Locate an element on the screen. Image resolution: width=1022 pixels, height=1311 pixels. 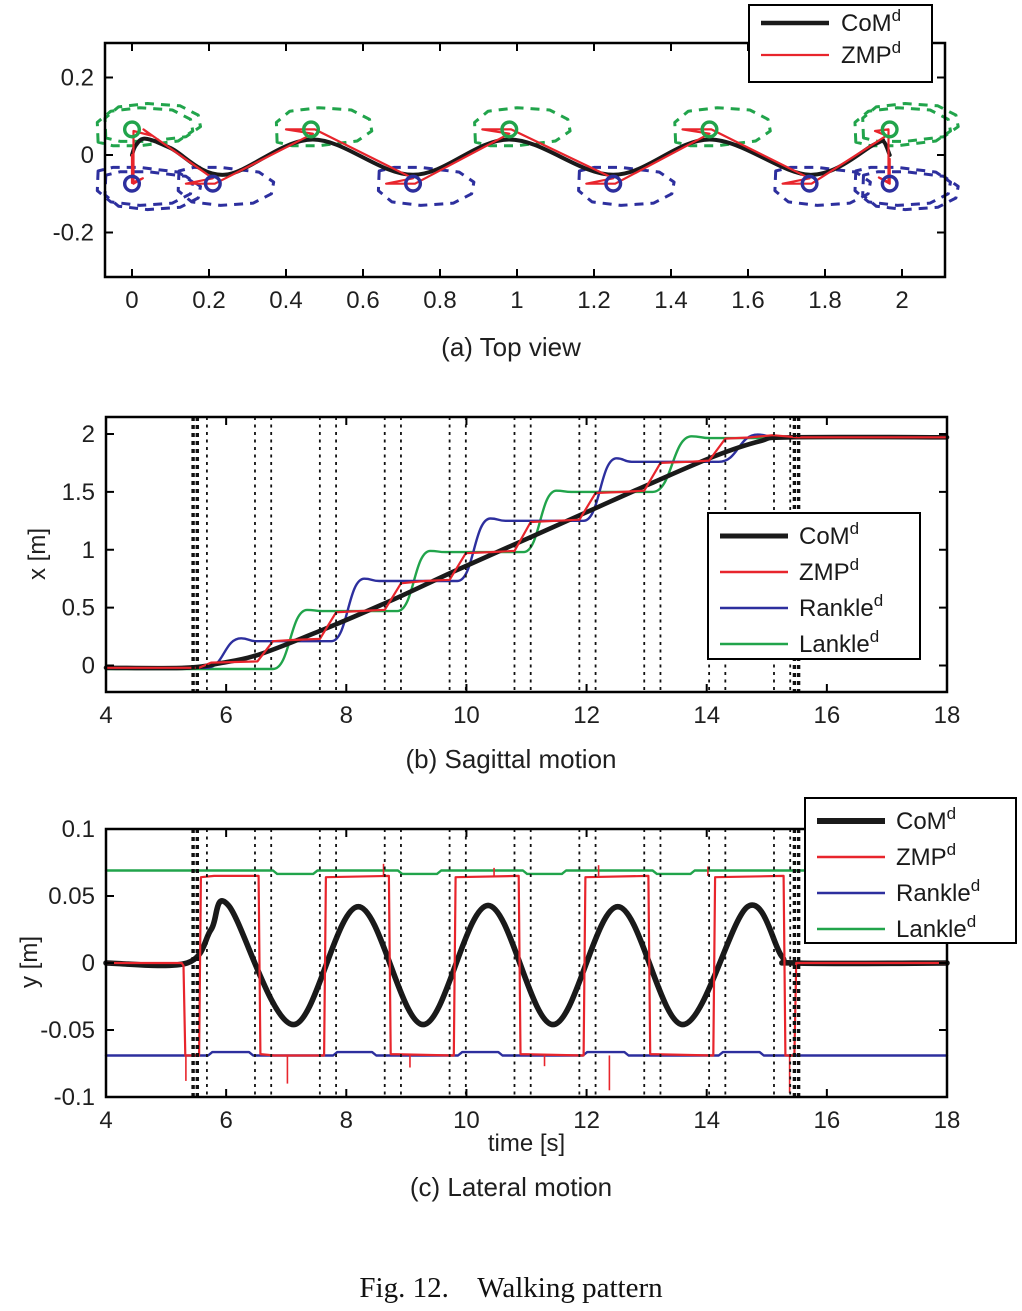
y-axis-label-lateral: y [m] is located at coordinates (29, 962).